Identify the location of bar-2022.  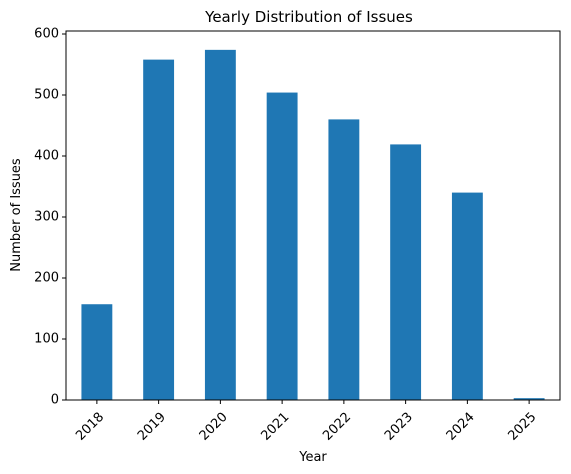
(344, 260).